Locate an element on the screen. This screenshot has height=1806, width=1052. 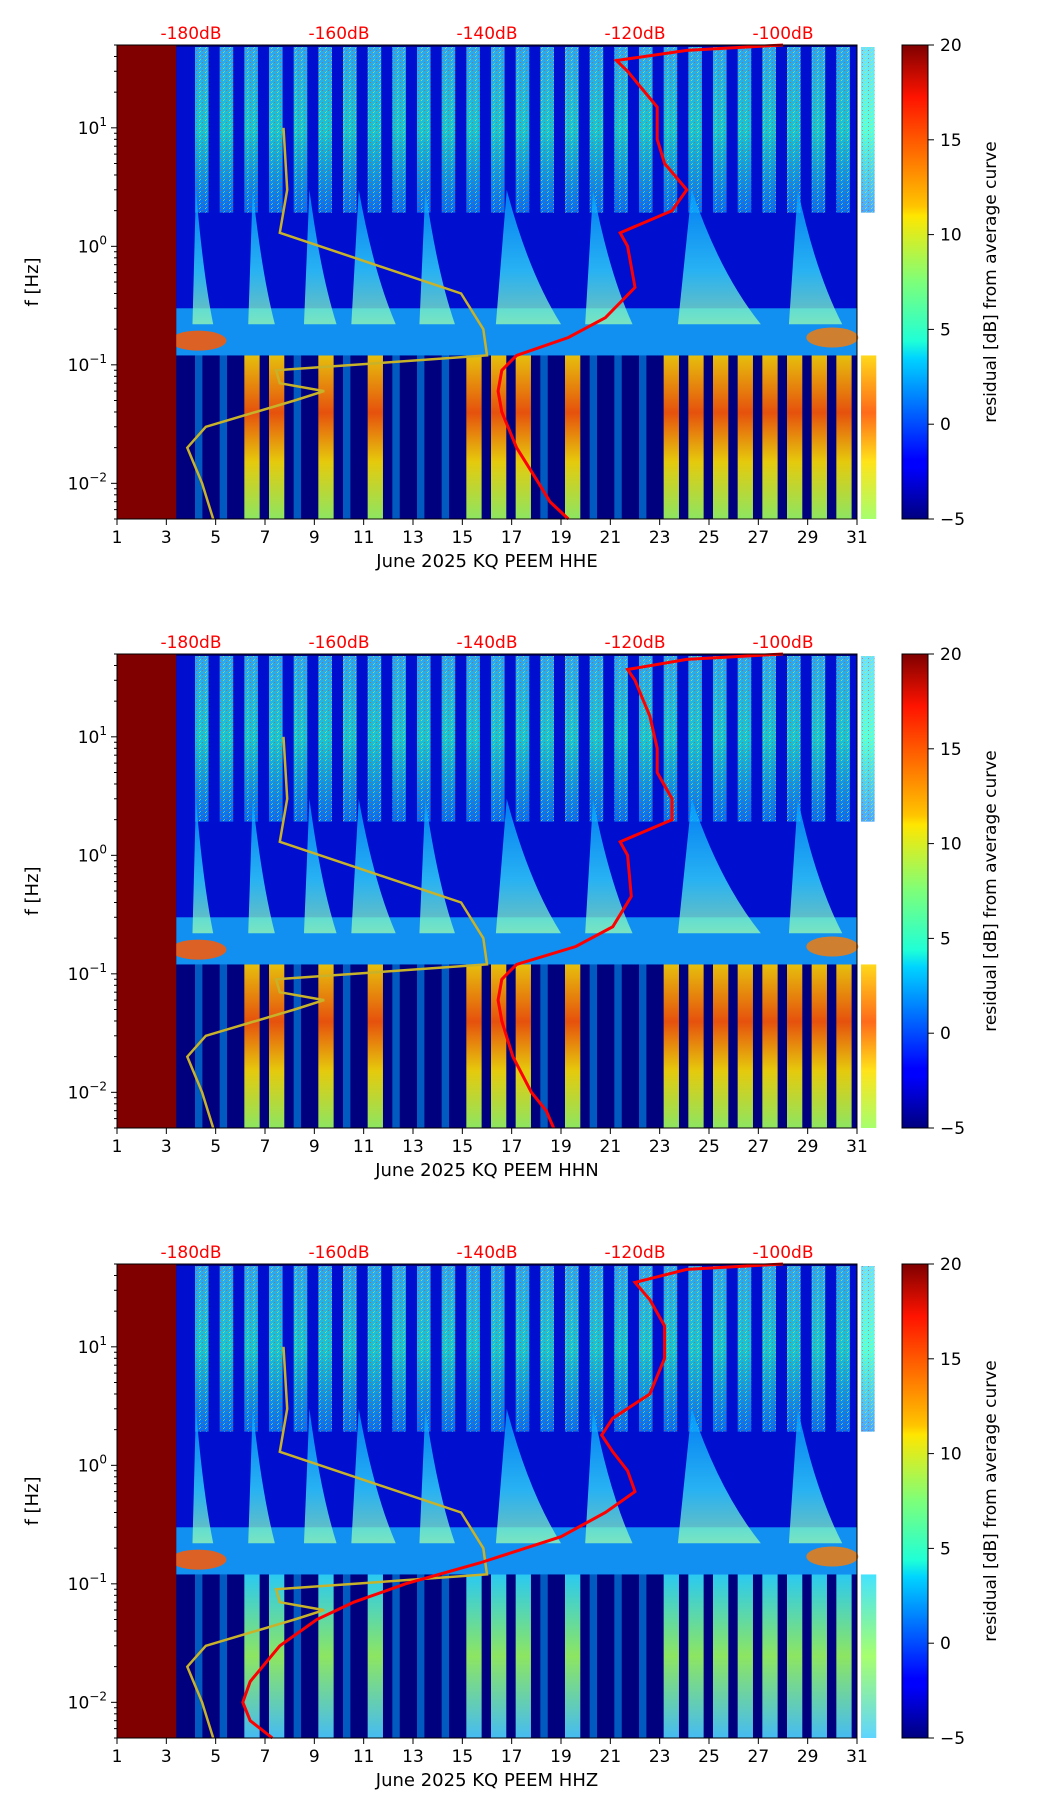
y-tick-exponent: −1 is located at coordinates (98, 359).